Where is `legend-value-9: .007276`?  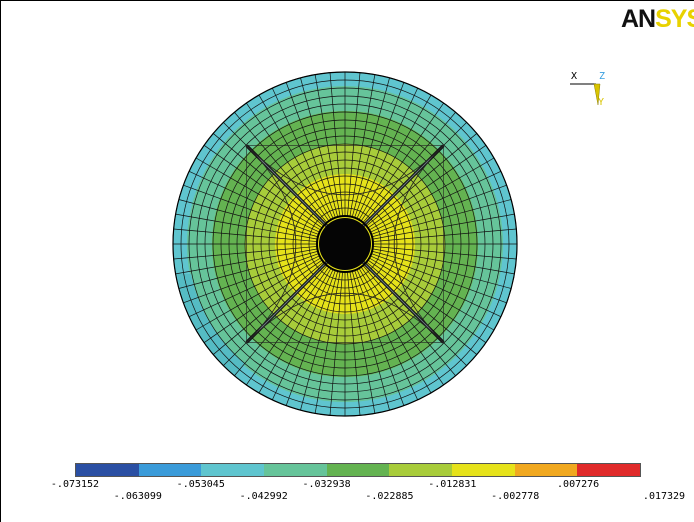
legend-value-9: .007276 is located at coordinates (578, 484).